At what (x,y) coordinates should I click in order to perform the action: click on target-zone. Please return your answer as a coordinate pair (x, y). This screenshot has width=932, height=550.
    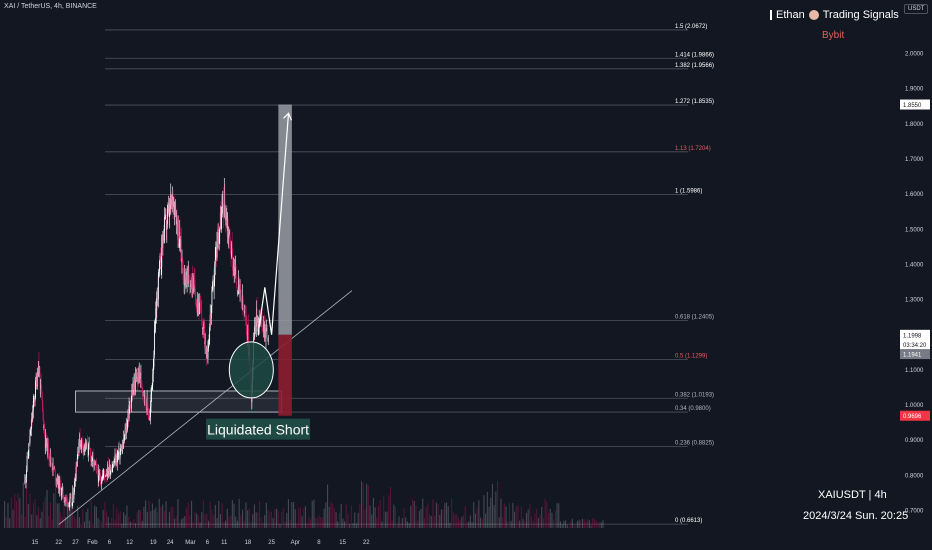
    Looking at the image, I should click on (285, 219).